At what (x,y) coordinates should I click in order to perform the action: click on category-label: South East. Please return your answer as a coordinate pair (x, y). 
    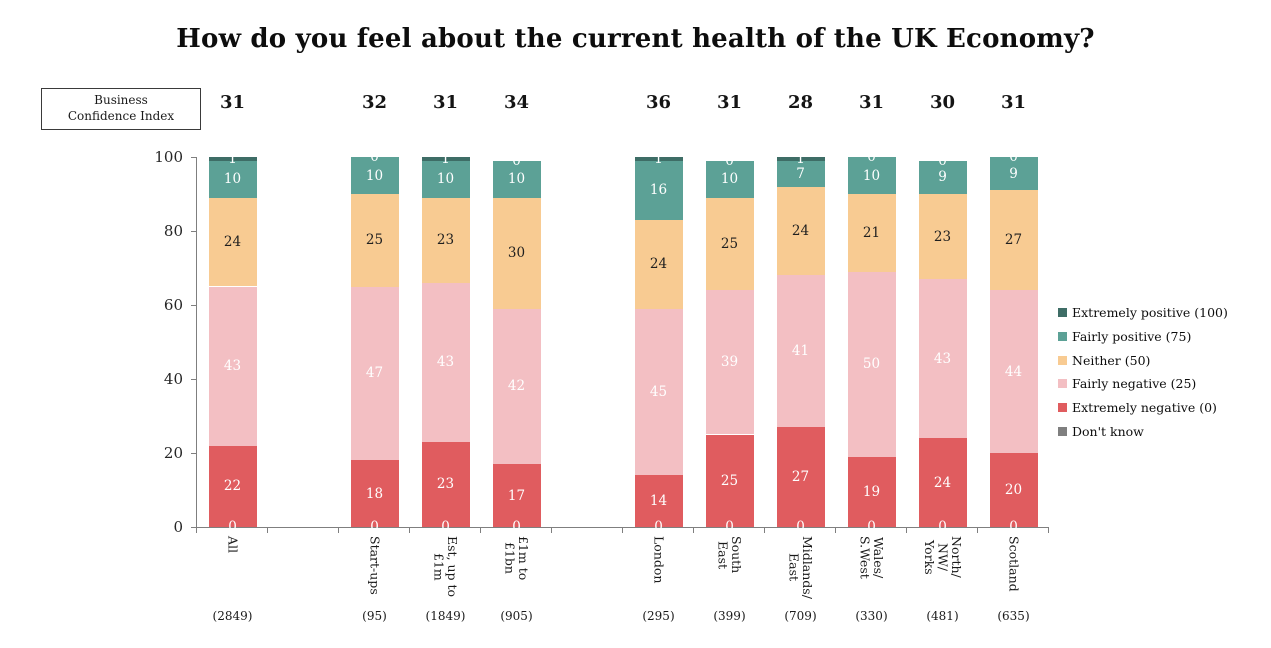
    Looking at the image, I should click on (730, 555).